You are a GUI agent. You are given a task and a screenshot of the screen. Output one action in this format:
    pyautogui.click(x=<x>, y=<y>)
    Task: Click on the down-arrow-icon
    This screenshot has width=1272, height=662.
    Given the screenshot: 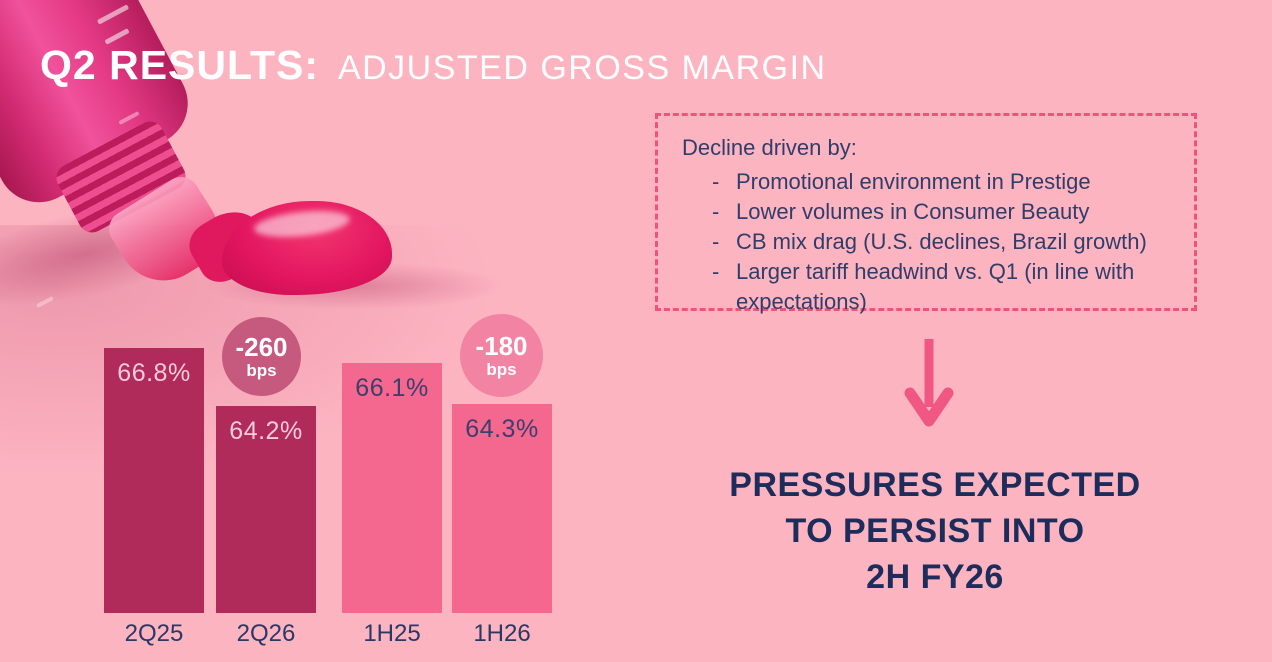 What is the action you would take?
    pyautogui.click(x=929, y=383)
    